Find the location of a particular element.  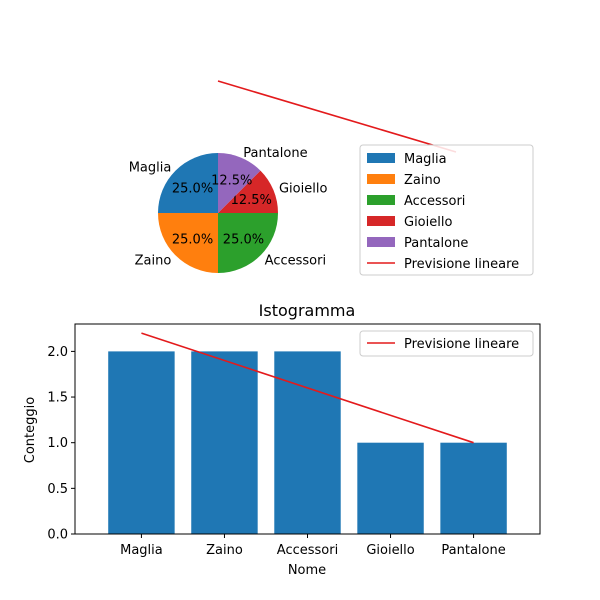

pie-legend-label: Previsione lineare is located at coordinates (461, 264).